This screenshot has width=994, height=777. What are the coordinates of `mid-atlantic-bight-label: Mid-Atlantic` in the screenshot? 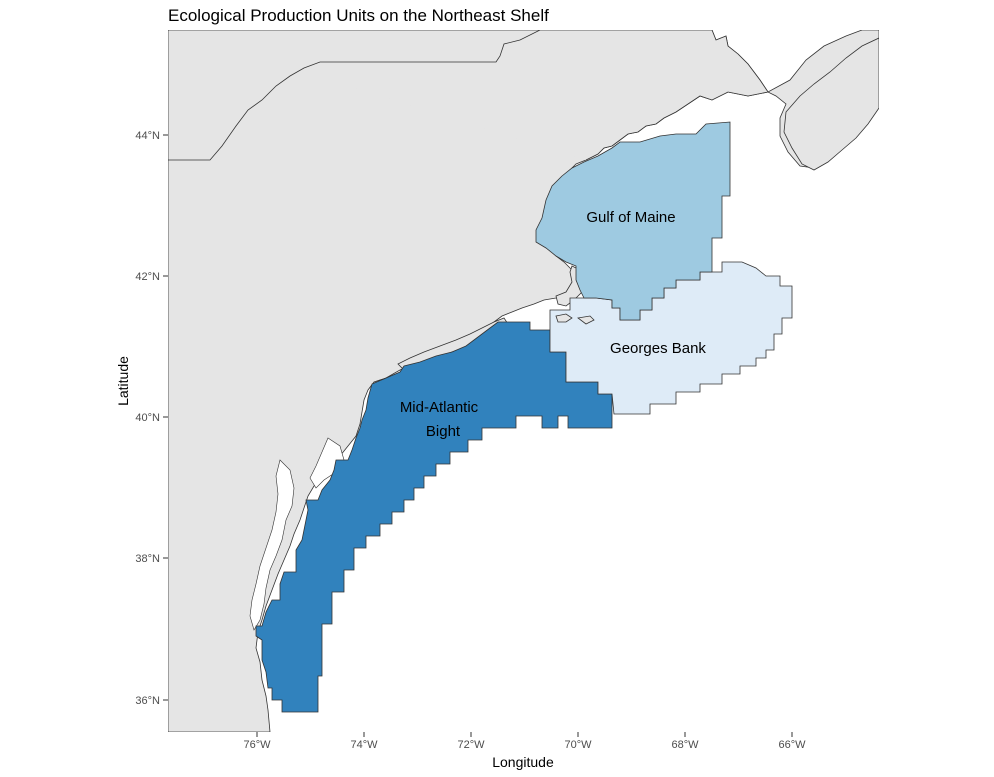 It's located at (439, 407).